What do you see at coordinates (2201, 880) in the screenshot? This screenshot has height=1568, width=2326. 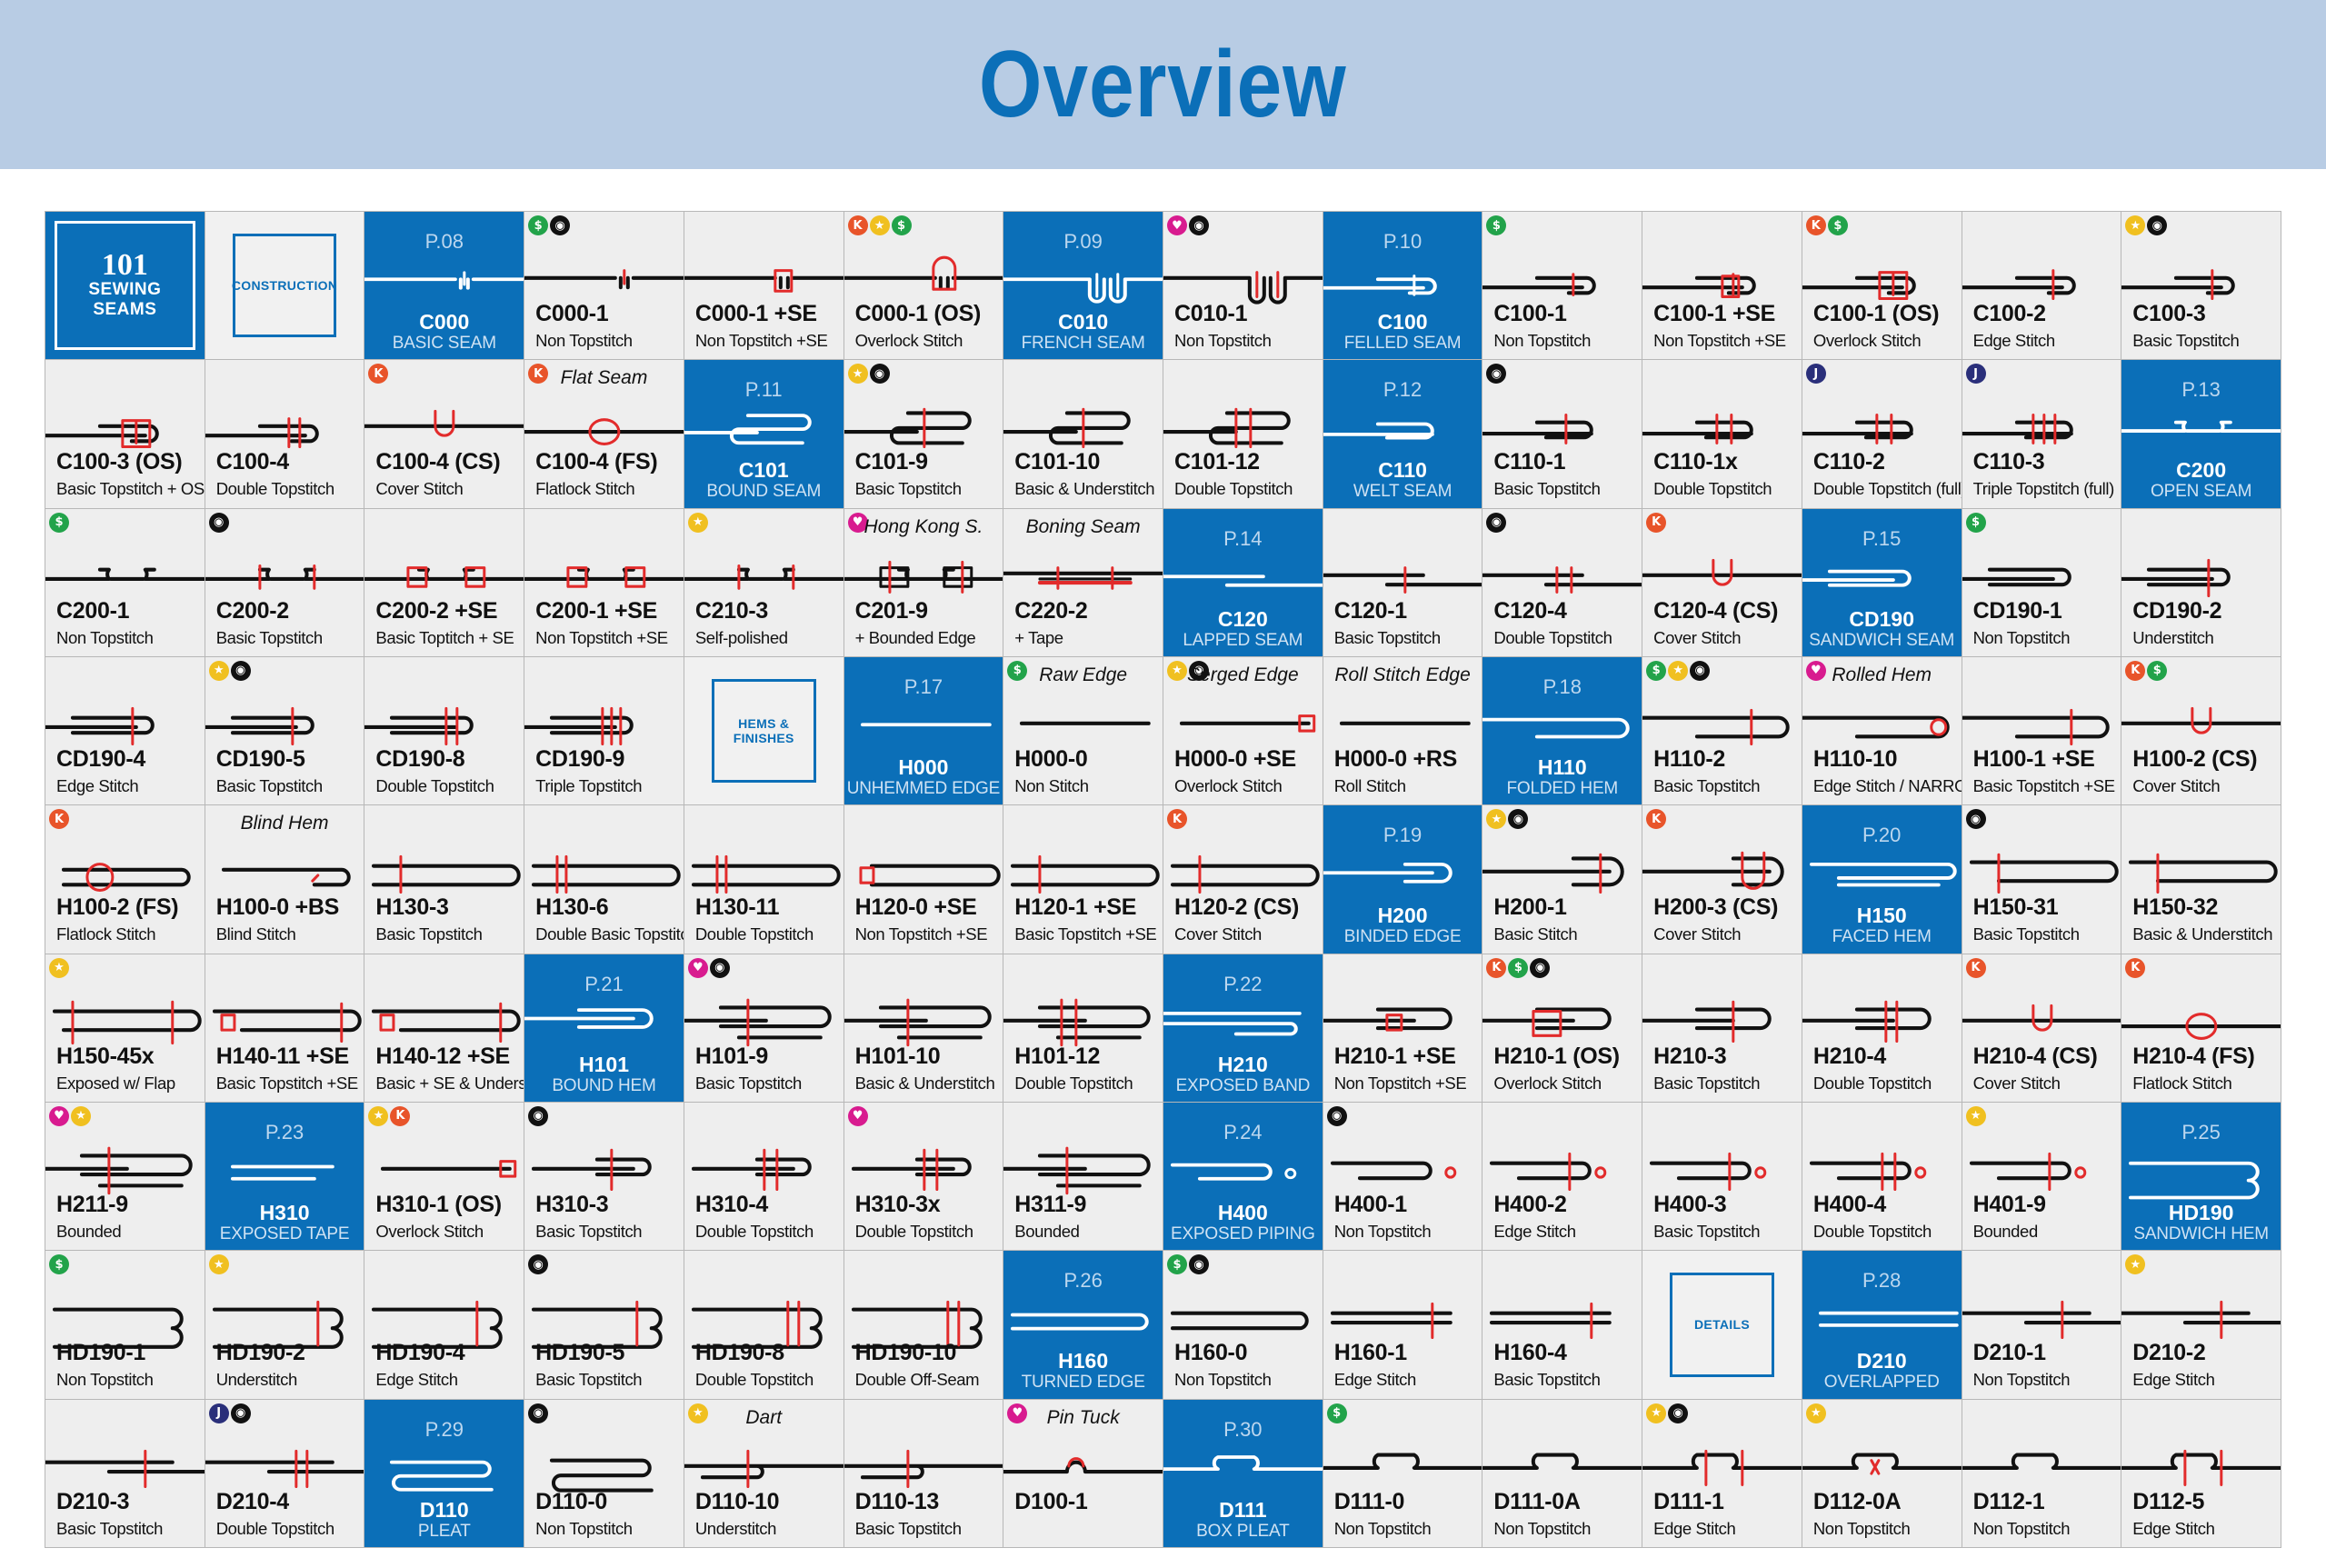 I see `seam-card-h150-32: H150-32 Basic & Understitch` at bounding box center [2201, 880].